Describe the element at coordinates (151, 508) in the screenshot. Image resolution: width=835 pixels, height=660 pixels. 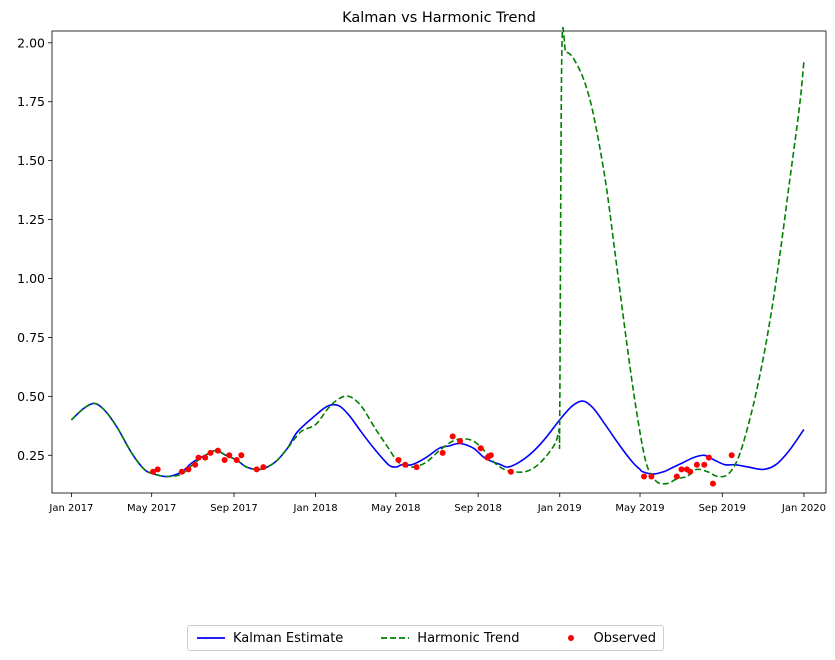
I see `x-tick-label: May 2017` at that location.